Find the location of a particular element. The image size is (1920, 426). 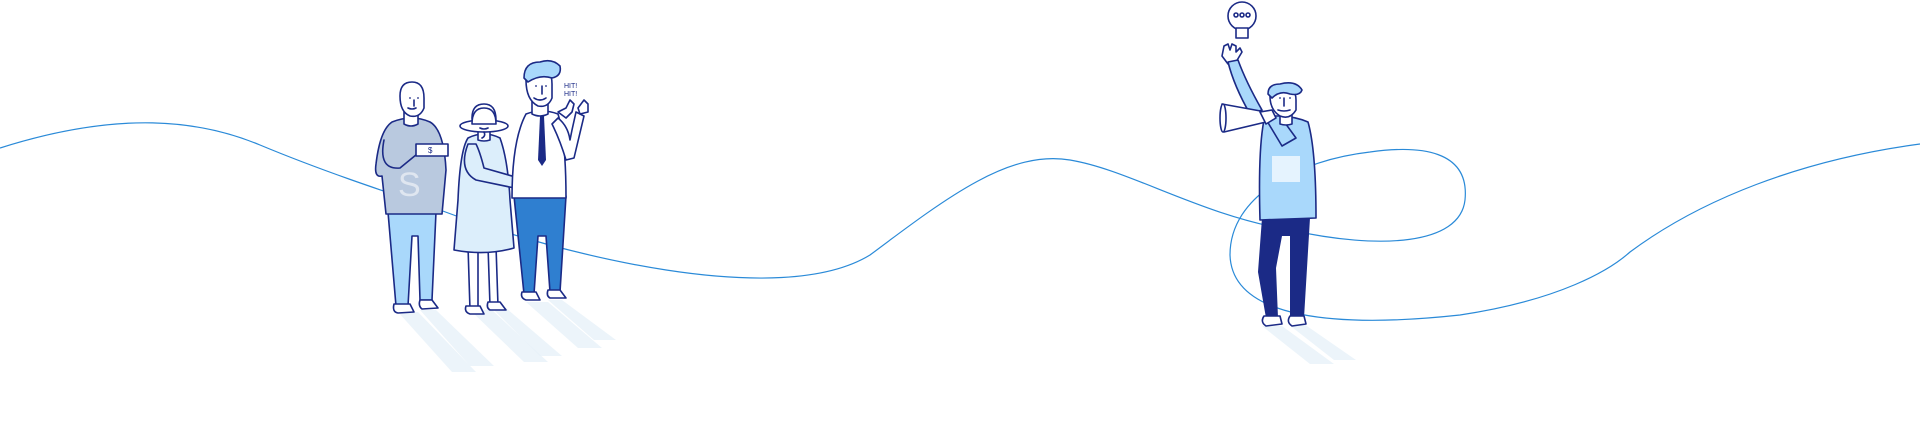

bald-man-figure: S $ is located at coordinates (411, 197).